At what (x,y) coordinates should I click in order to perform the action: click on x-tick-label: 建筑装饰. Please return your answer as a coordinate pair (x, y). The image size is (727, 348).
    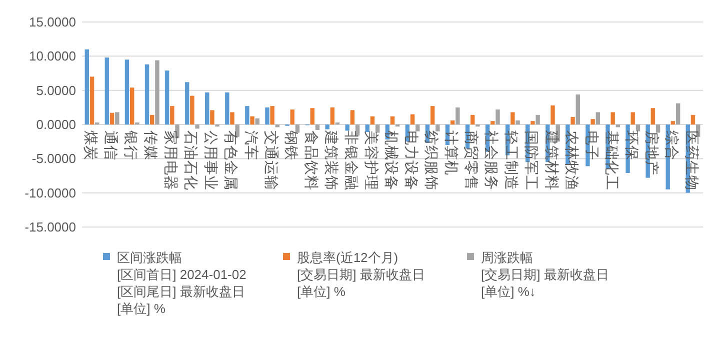
    Looking at the image, I should click on (331, 160).